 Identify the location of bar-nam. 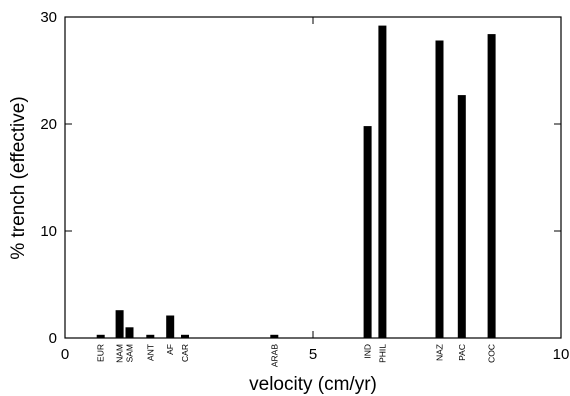
(119, 324).